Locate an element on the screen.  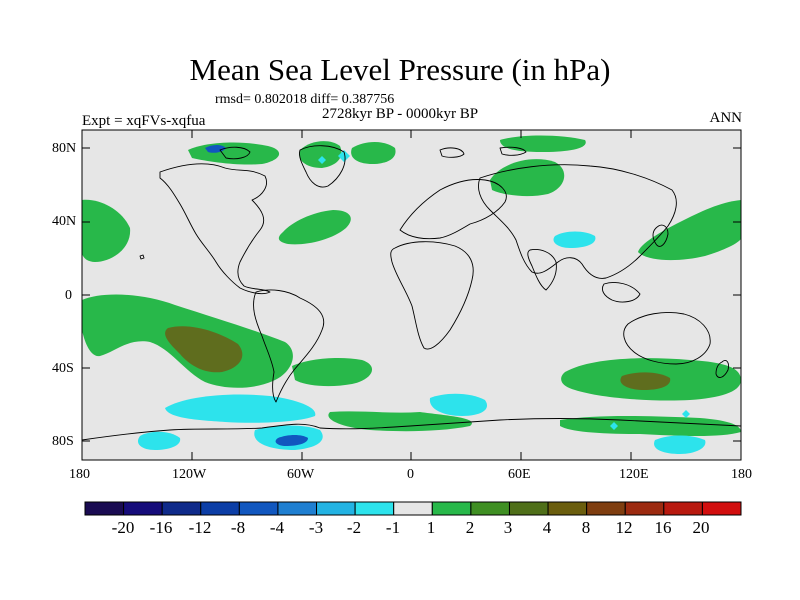
coast-new-zealand is located at coordinates (722, 368).